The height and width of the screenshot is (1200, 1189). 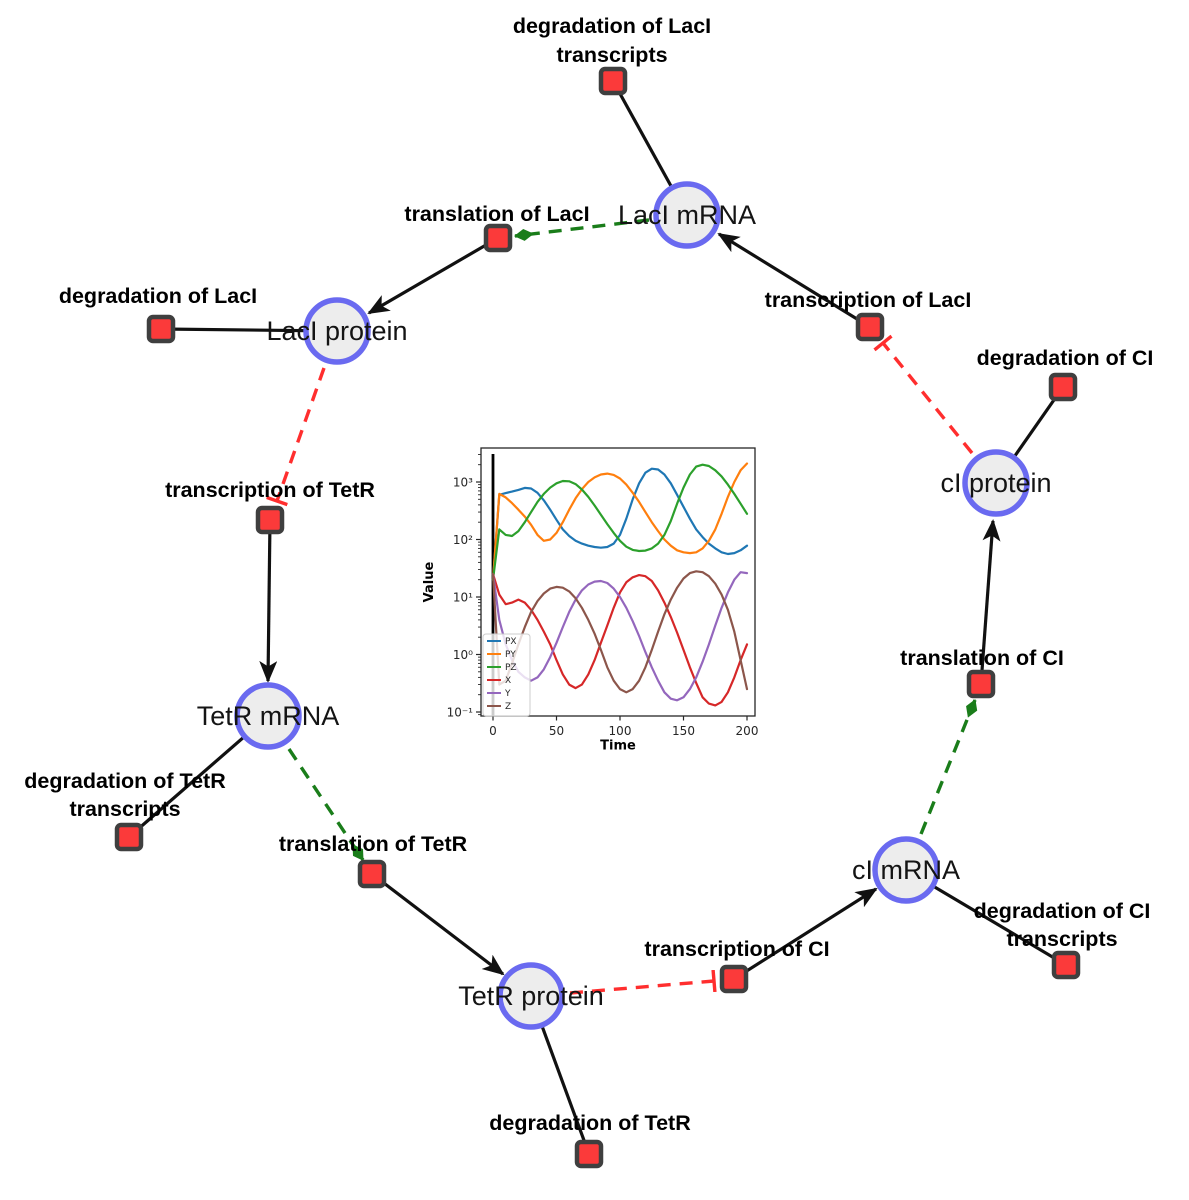 I want to click on y-tick-label: 10¹, so click(x=463, y=598).